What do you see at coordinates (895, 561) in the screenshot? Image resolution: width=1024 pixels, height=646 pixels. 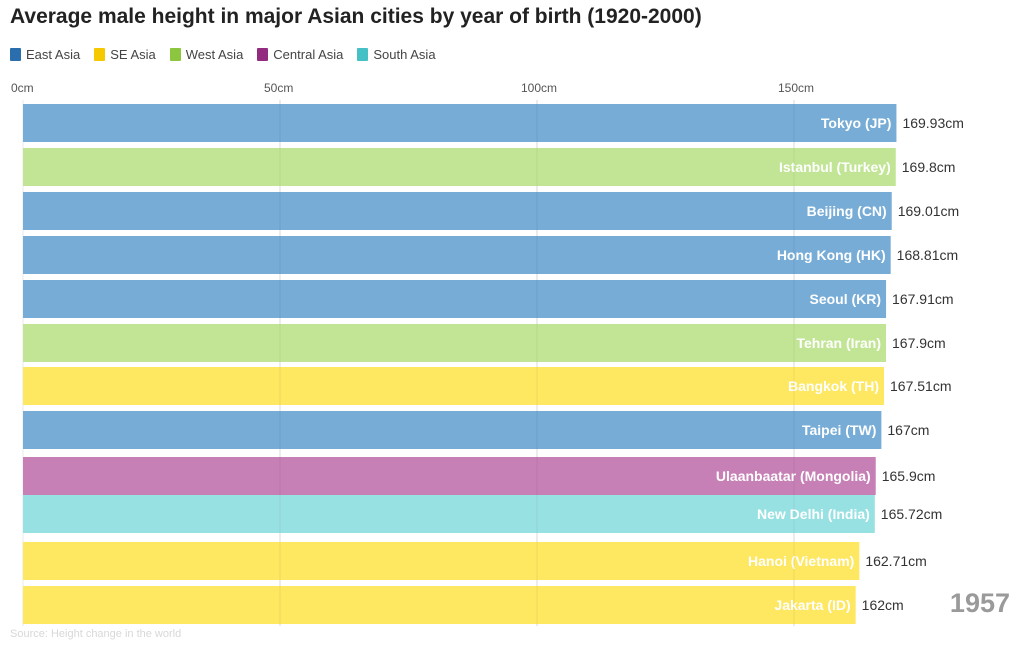 I see `bar-value-label: 162.71cm` at bounding box center [895, 561].